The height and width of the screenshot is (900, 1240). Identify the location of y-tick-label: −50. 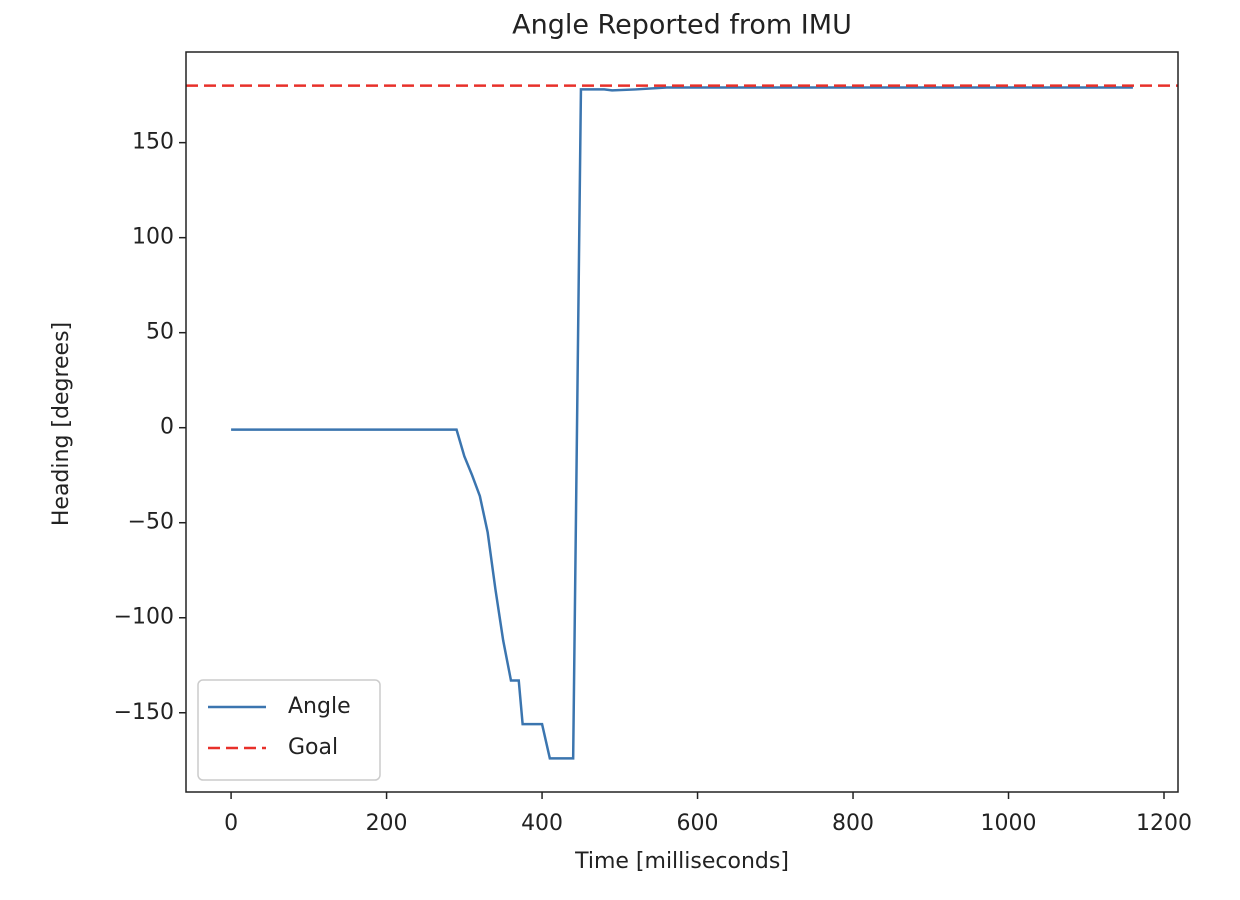
(151, 522).